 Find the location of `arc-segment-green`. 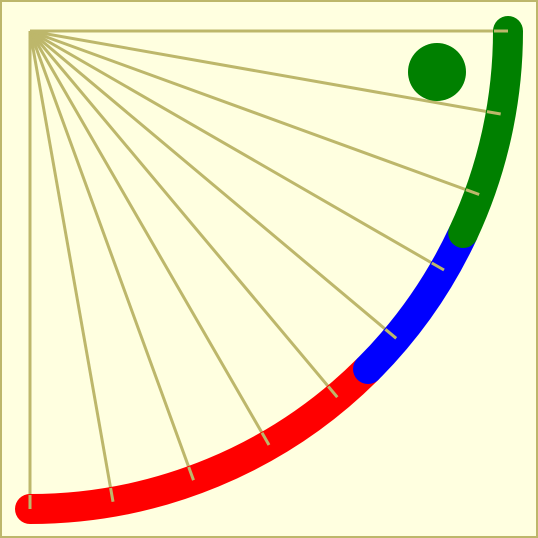

arc-segment-green is located at coordinates (485, 132).